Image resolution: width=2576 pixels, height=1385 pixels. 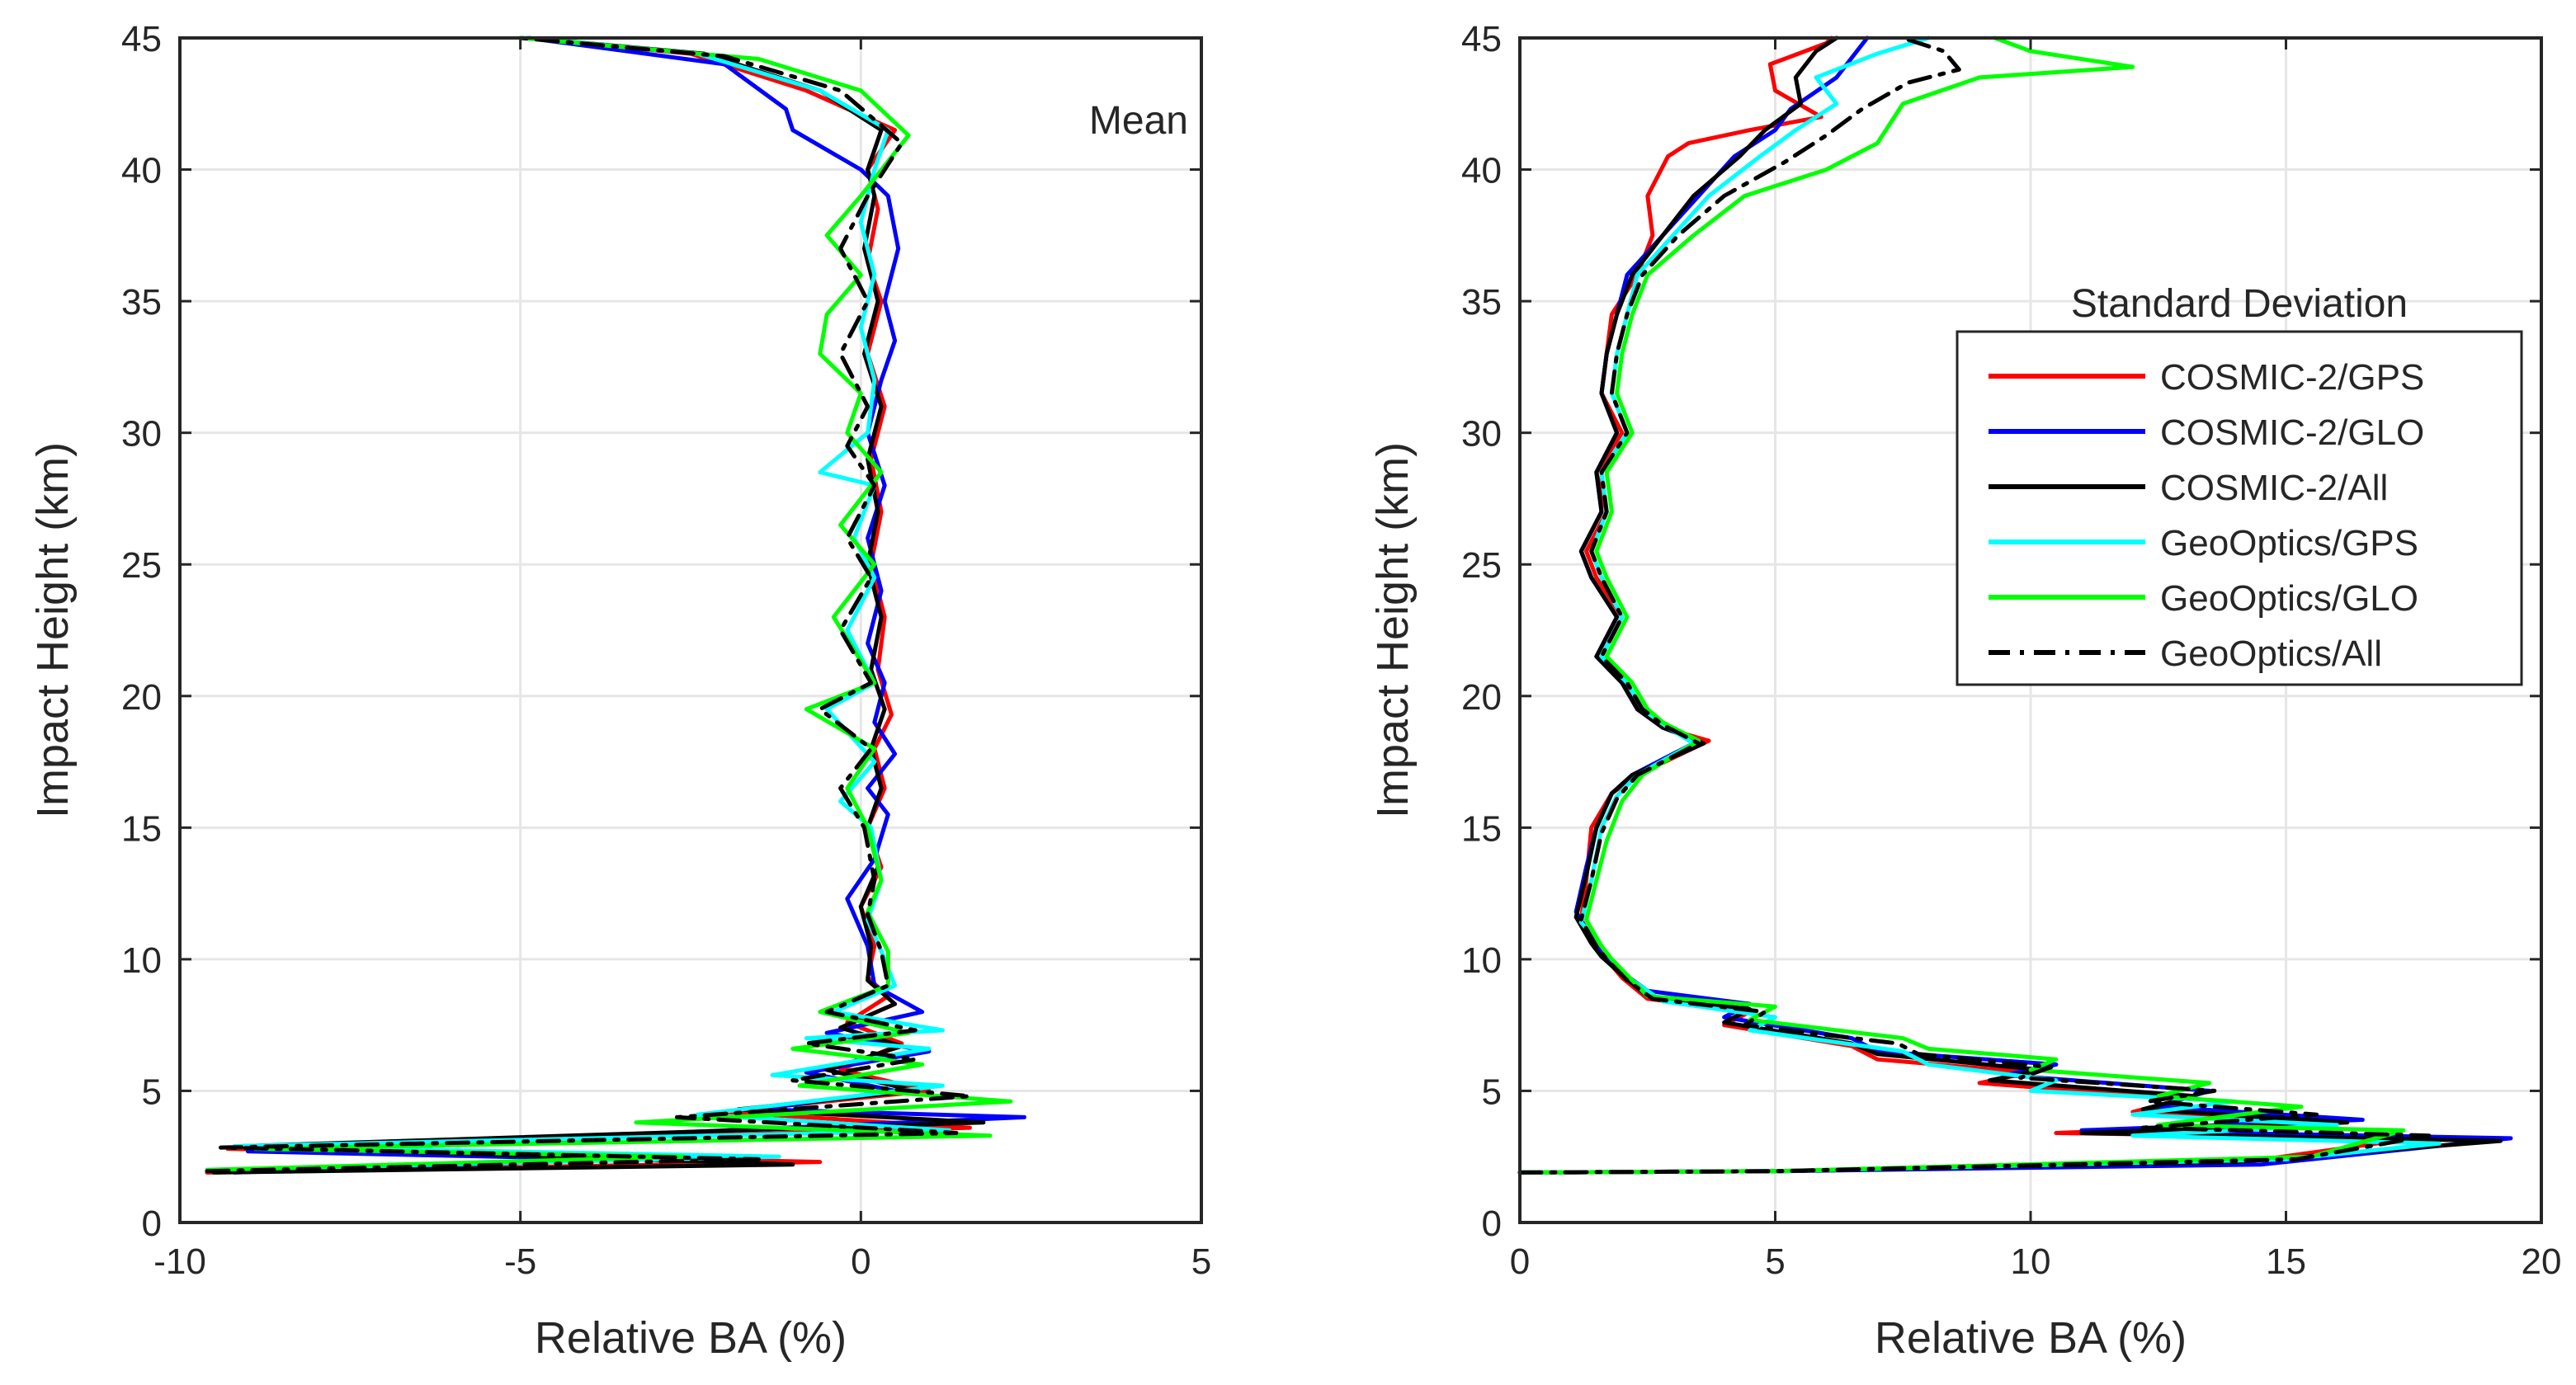 I want to click on mean-y-tick-label: 45, so click(x=141, y=39).